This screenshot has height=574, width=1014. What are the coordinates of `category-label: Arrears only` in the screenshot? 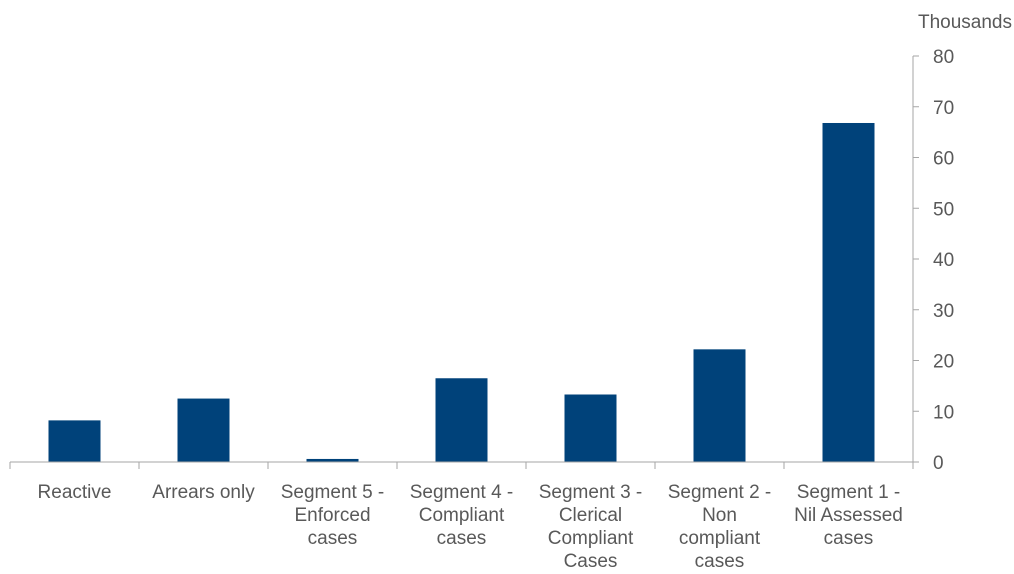 It's located at (203, 492).